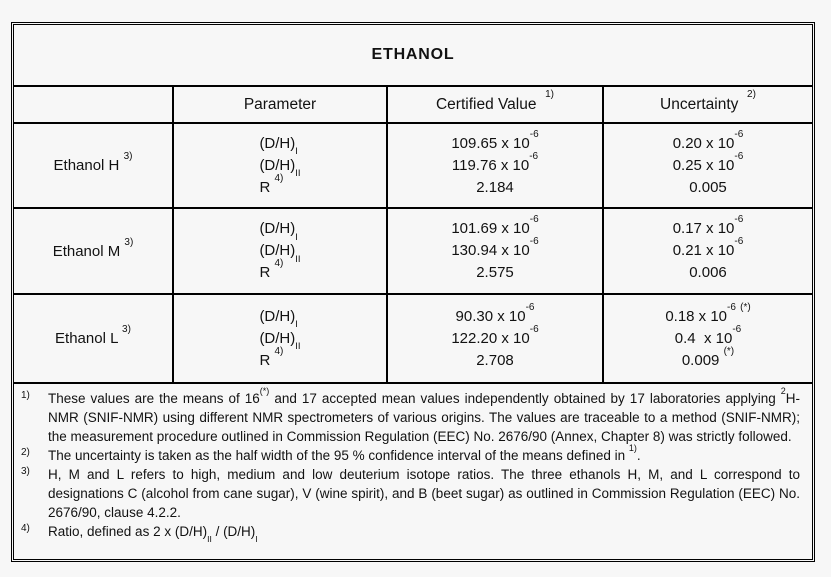 The image size is (831, 577). I want to click on row-label: Ethanol M 3), so click(93, 248).